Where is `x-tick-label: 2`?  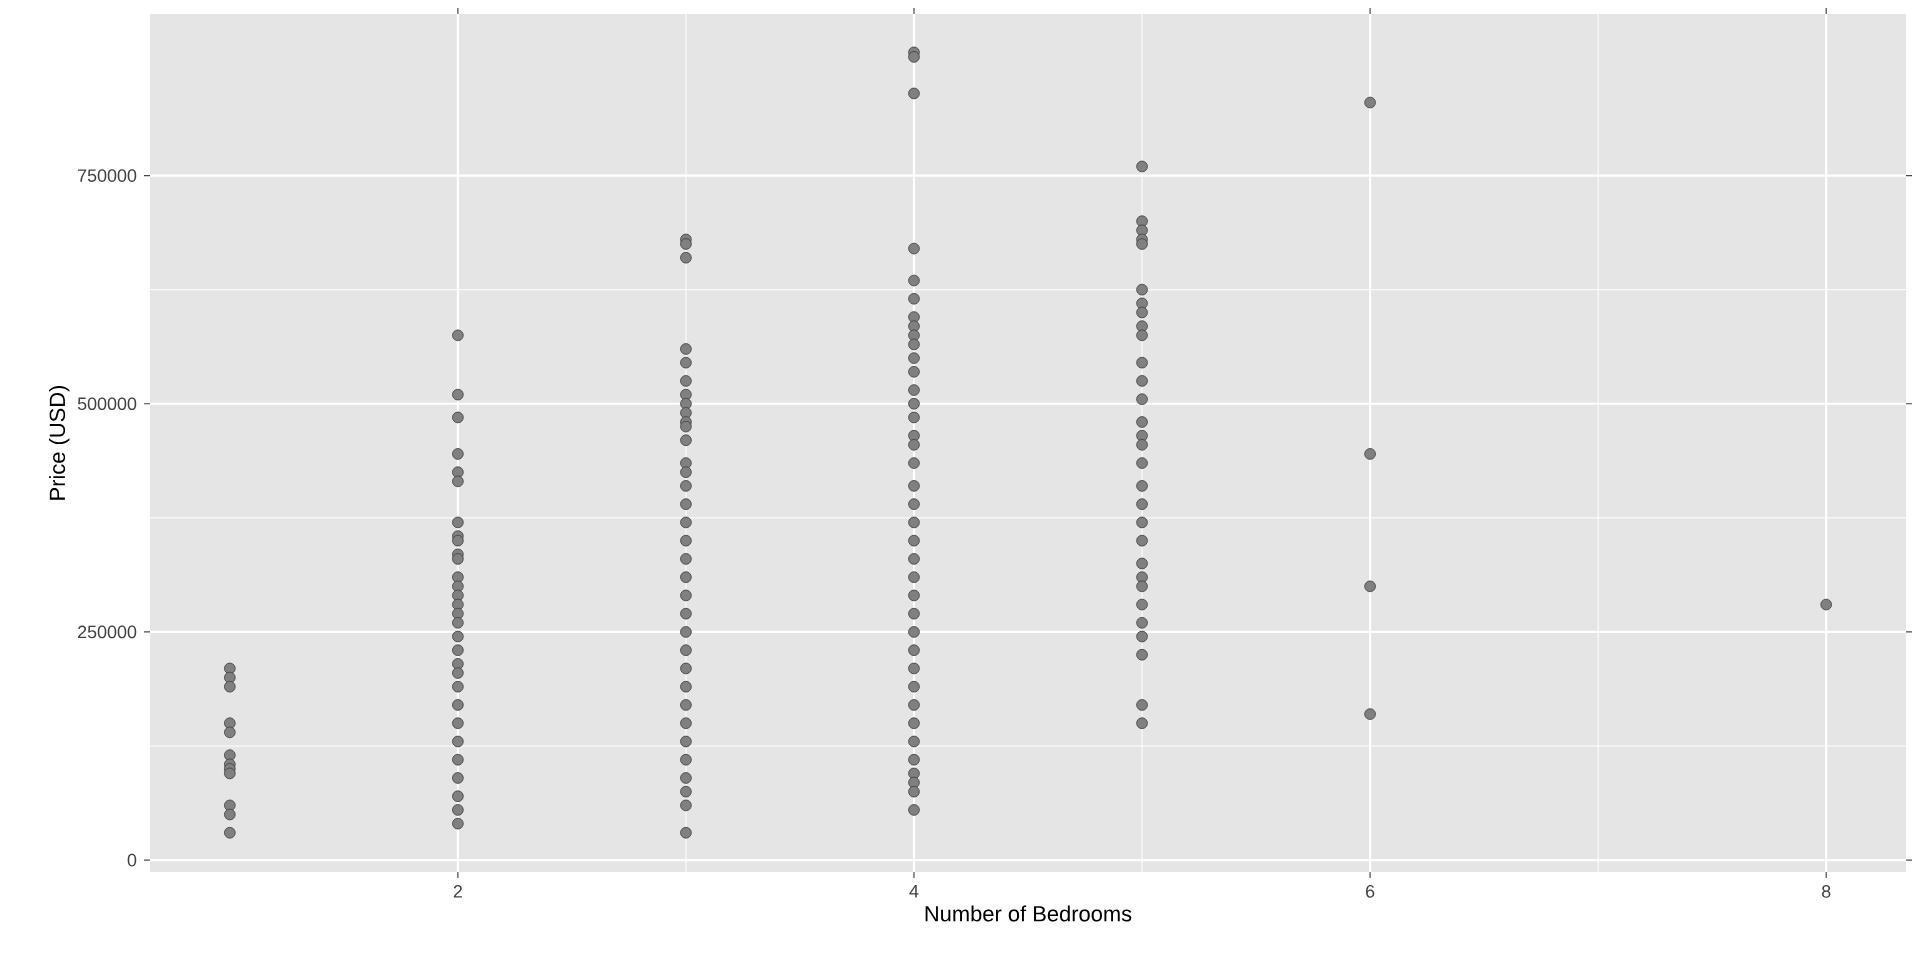 x-tick-label: 2 is located at coordinates (457, 891).